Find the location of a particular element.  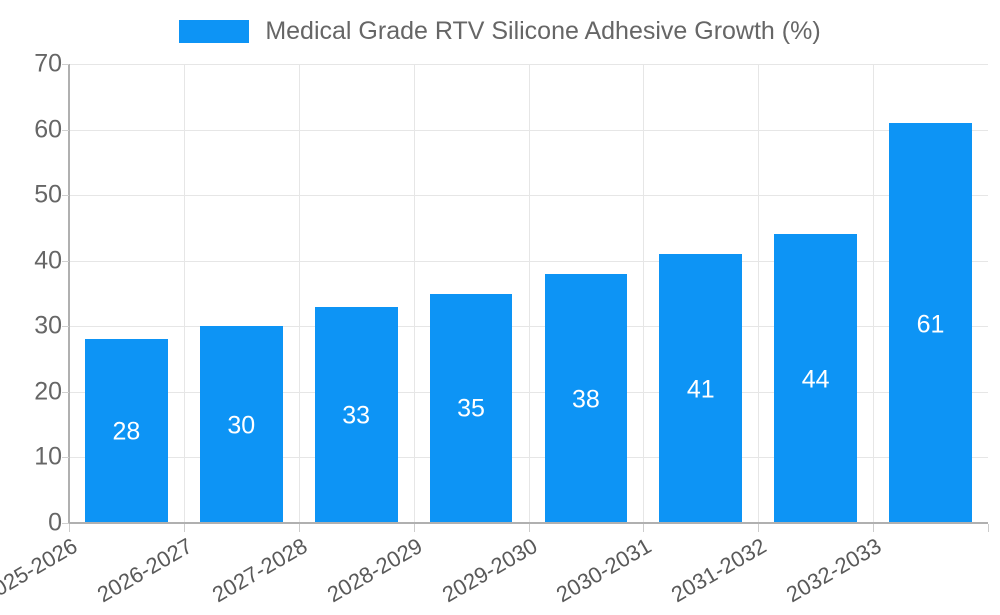

y-axis-tick-label: 30 is located at coordinates (48, 325).